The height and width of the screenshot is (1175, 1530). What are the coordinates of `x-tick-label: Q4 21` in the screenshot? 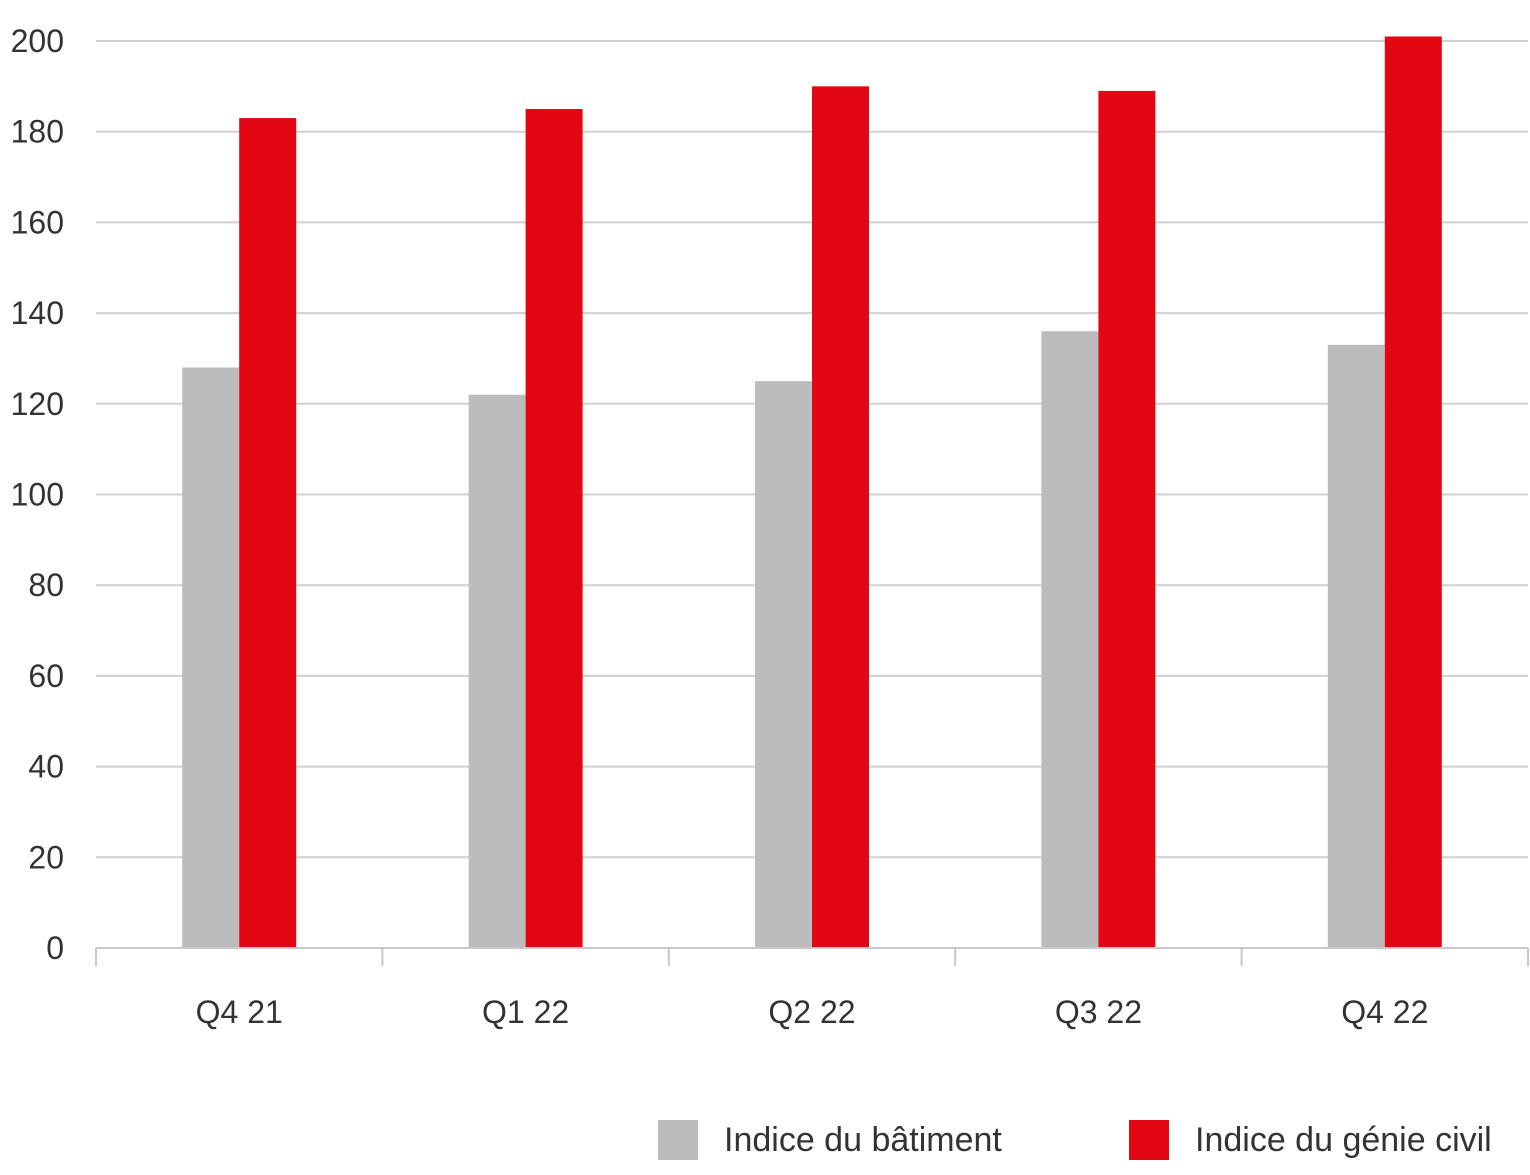 It's located at (239, 1012).